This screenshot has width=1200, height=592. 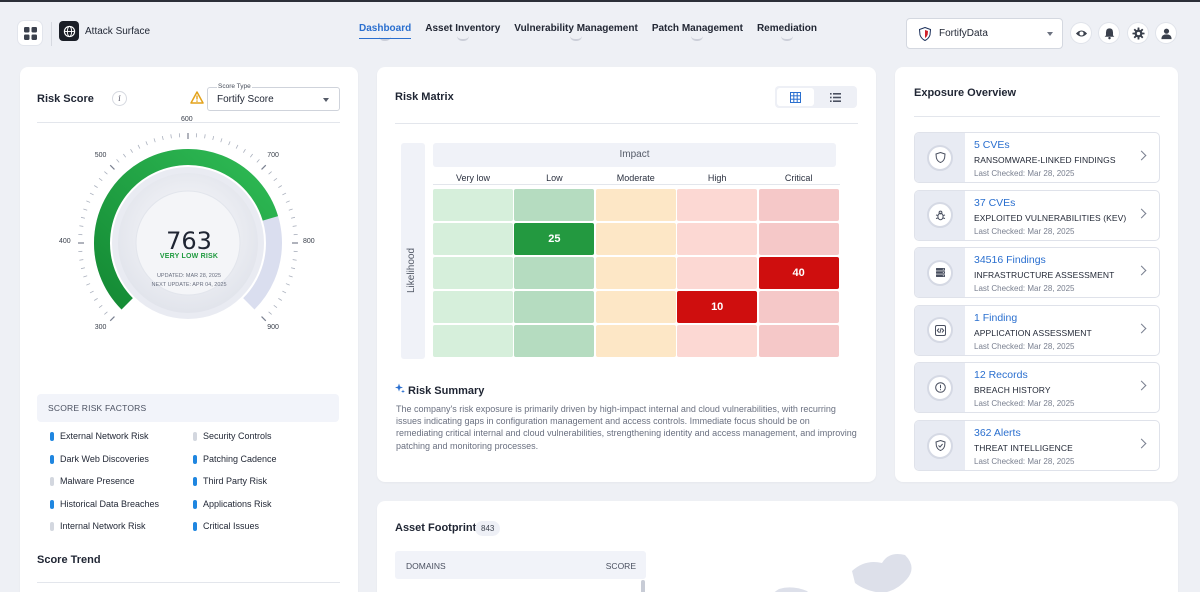 What do you see at coordinates (118, 31) in the screenshot?
I see `app-name: Attack Surface` at bounding box center [118, 31].